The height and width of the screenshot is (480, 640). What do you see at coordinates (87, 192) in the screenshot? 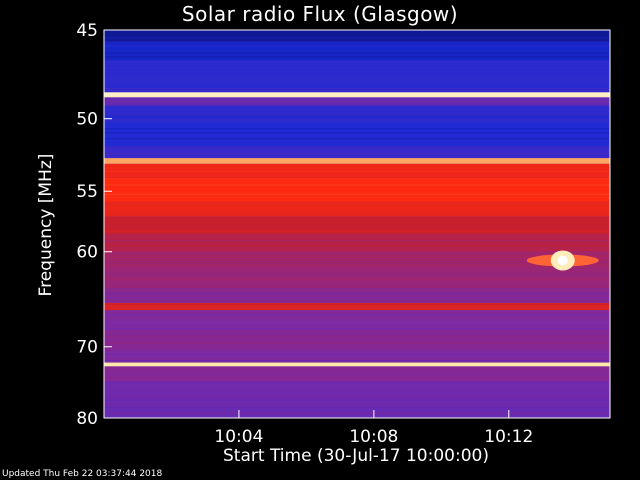
I see `y-tick-label: 55` at bounding box center [87, 192].